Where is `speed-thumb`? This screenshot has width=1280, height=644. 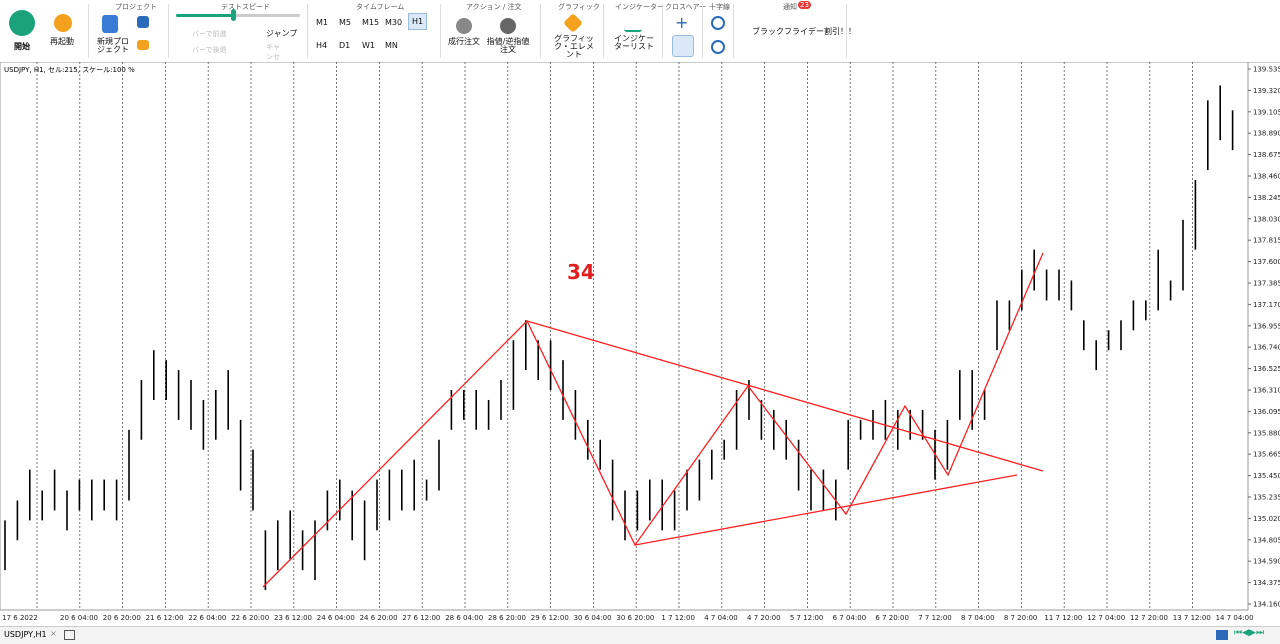 speed-thumb is located at coordinates (233, 15).